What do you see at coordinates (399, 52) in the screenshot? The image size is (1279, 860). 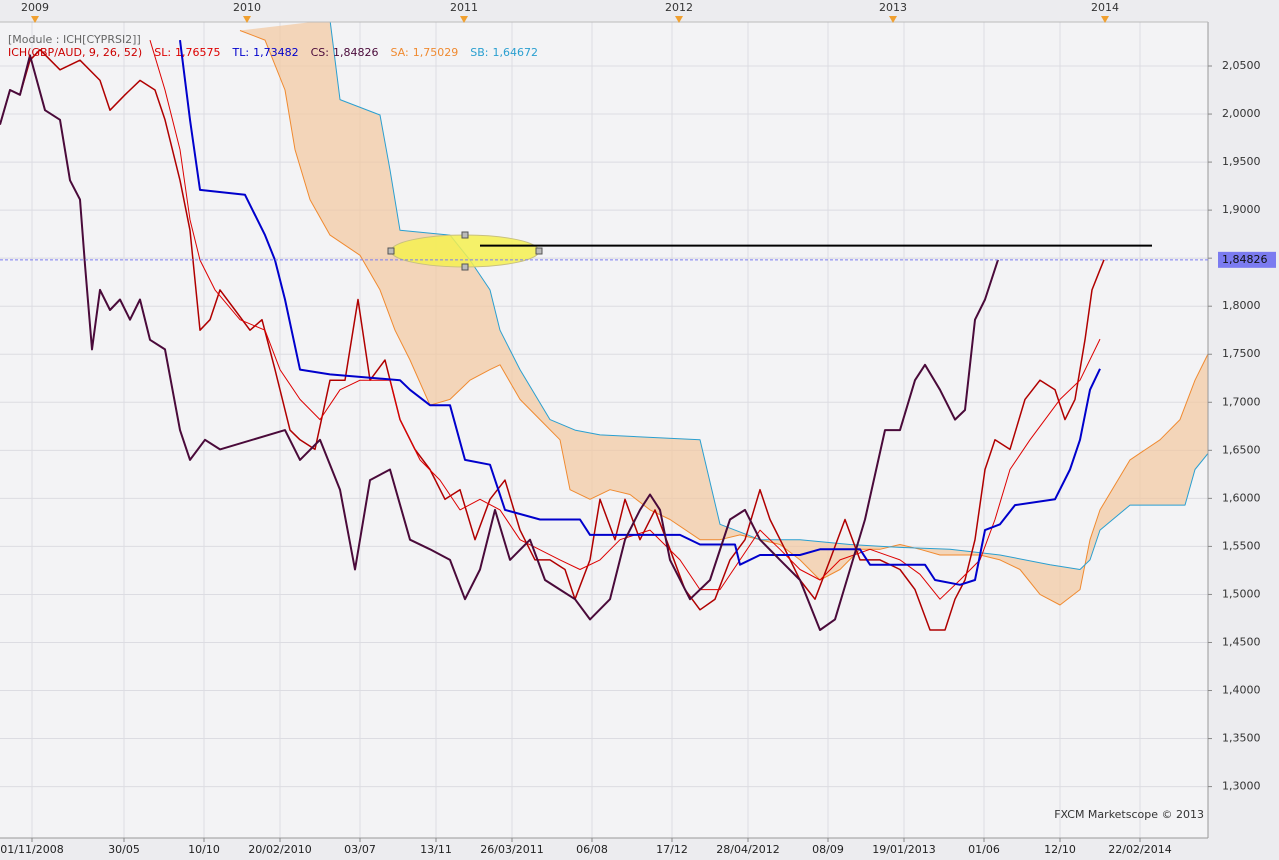 I see `legend-name: SA:` at bounding box center [399, 52].